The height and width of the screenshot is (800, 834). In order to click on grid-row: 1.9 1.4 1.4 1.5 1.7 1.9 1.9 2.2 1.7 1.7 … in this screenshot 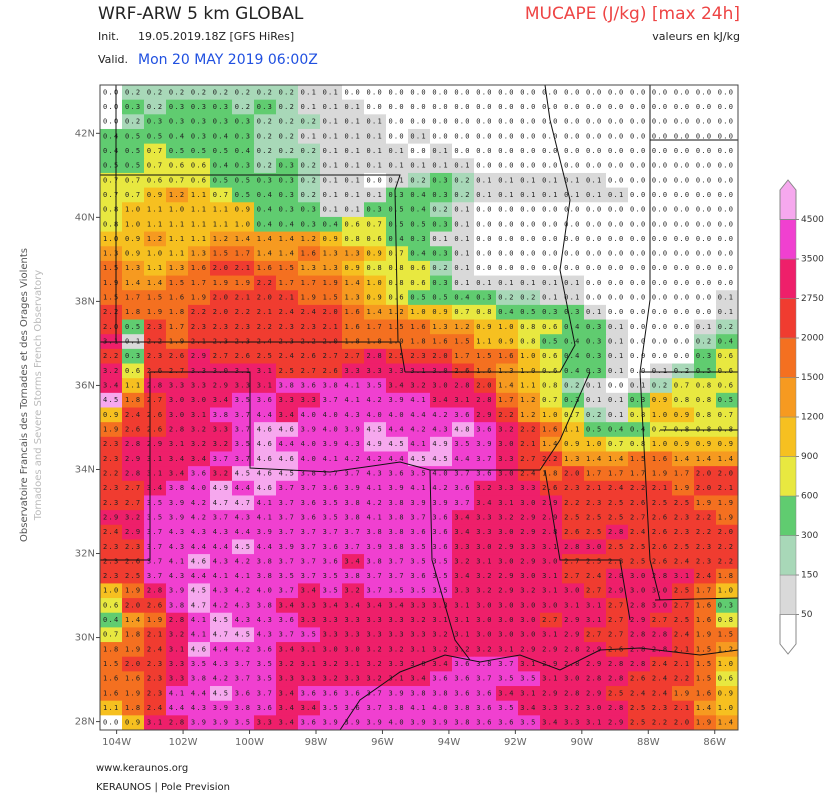, I will do `click(418, 283)`.